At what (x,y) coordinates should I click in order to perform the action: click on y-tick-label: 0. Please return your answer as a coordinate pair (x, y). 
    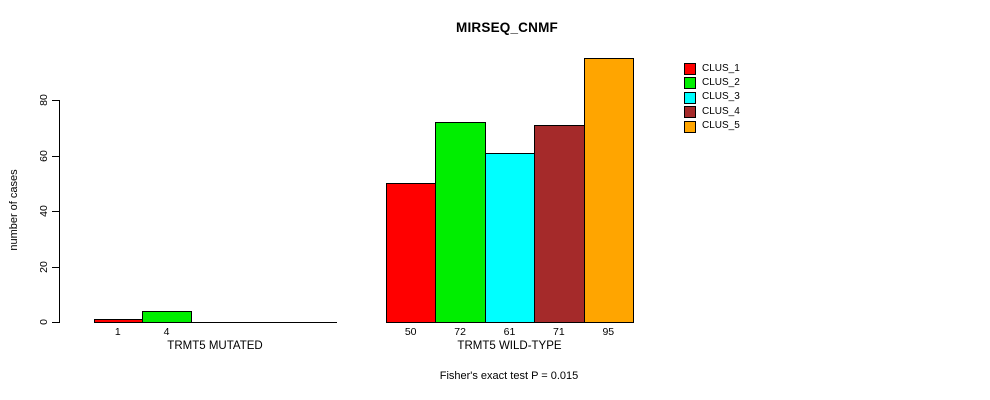
    Looking at the image, I should click on (44, 322).